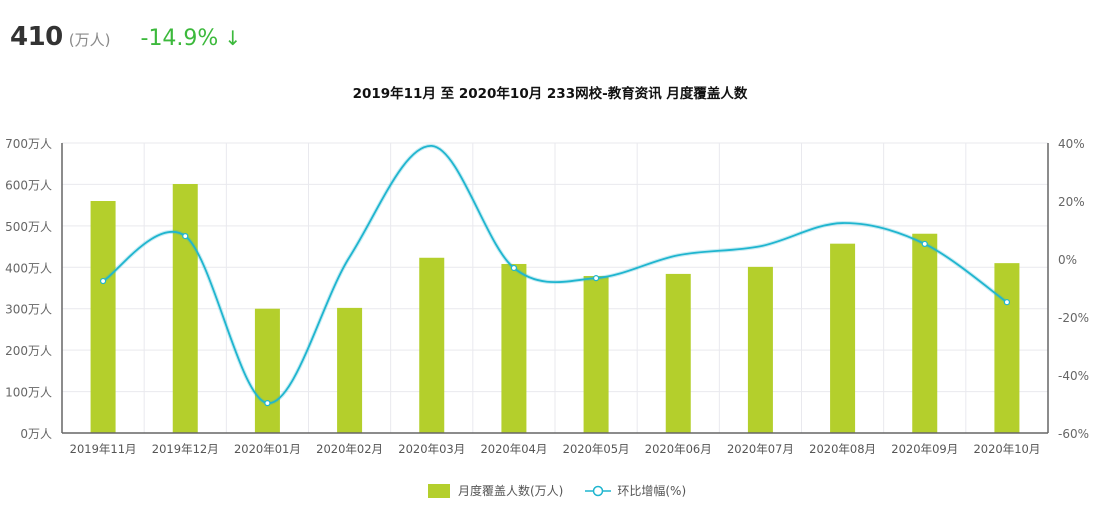  What do you see at coordinates (89, 40) in the screenshot?
I see `kpi-unit: (万人)` at bounding box center [89, 40].